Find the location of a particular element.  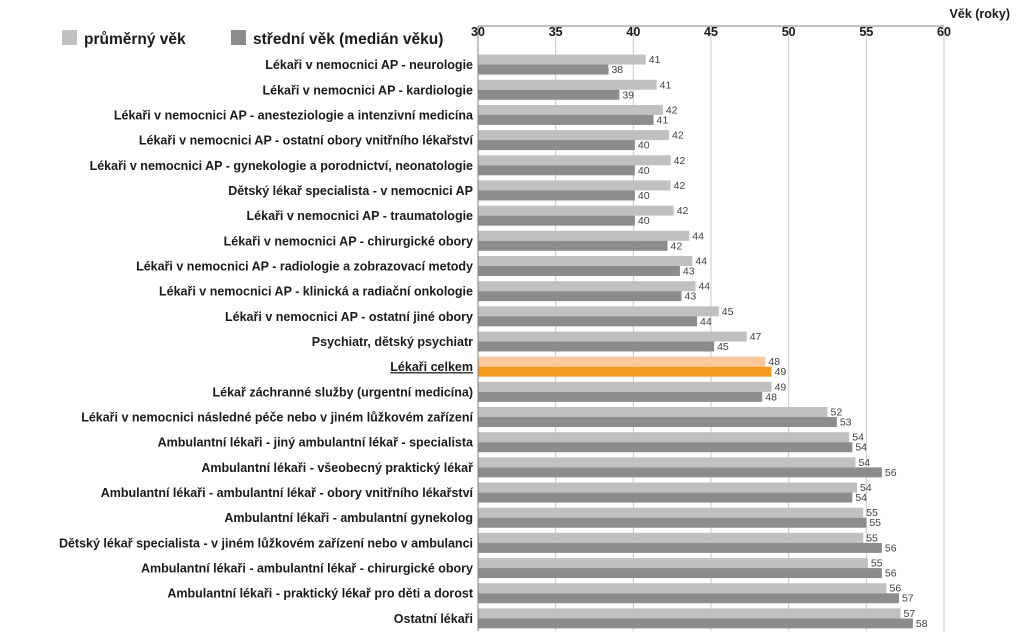

data-label: 45 is located at coordinates (723, 347).